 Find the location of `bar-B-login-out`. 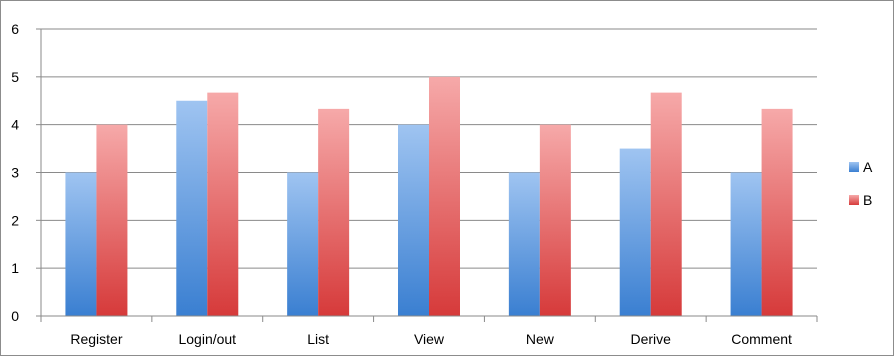

bar-B-login-out is located at coordinates (223, 204).